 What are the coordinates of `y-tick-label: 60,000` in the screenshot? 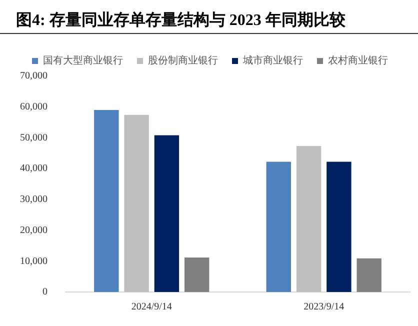 It's located at (34, 106).